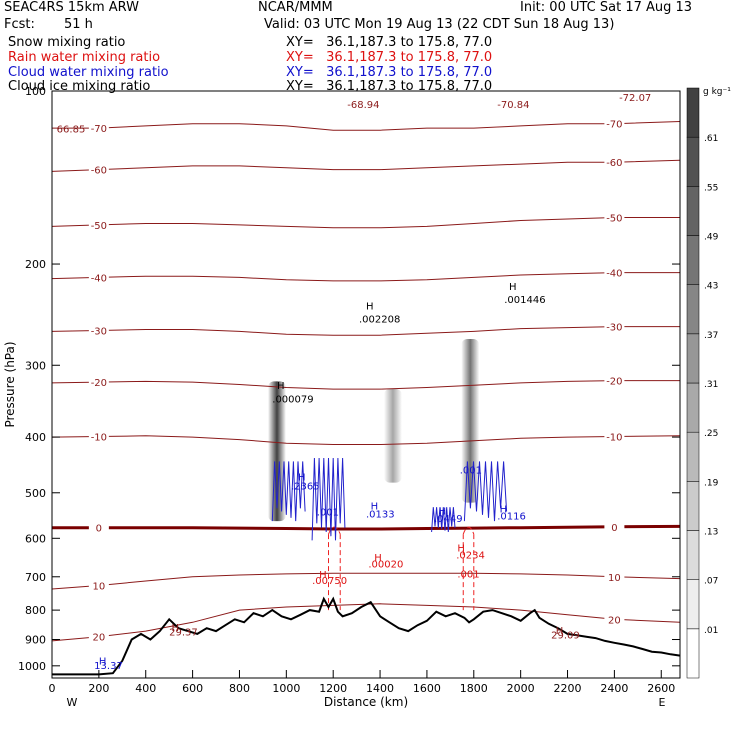 Image resolution: width=740 pixels, height=740 pixels. Describe the element at coordinates (427, 688) in the screenshot. I see `x-tick-label: 1600` at that location.